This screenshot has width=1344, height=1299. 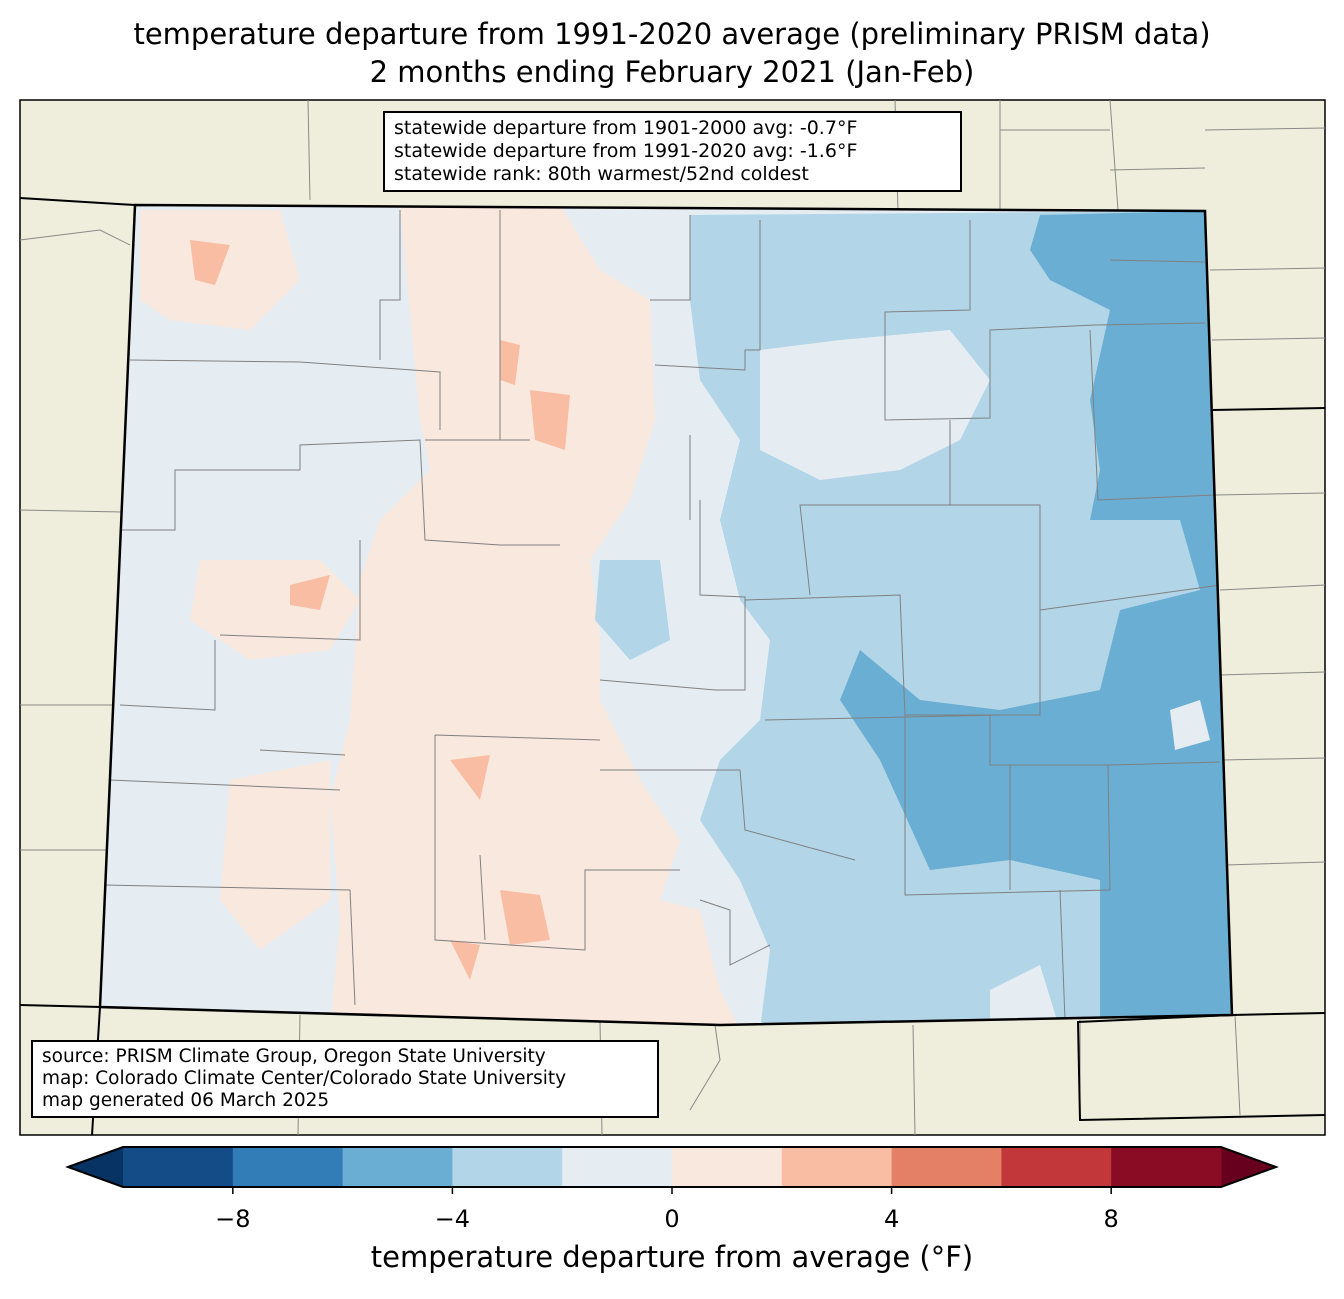 I want to click on source-line: map generated 06 March 2025, so click(x=186, y=1100).